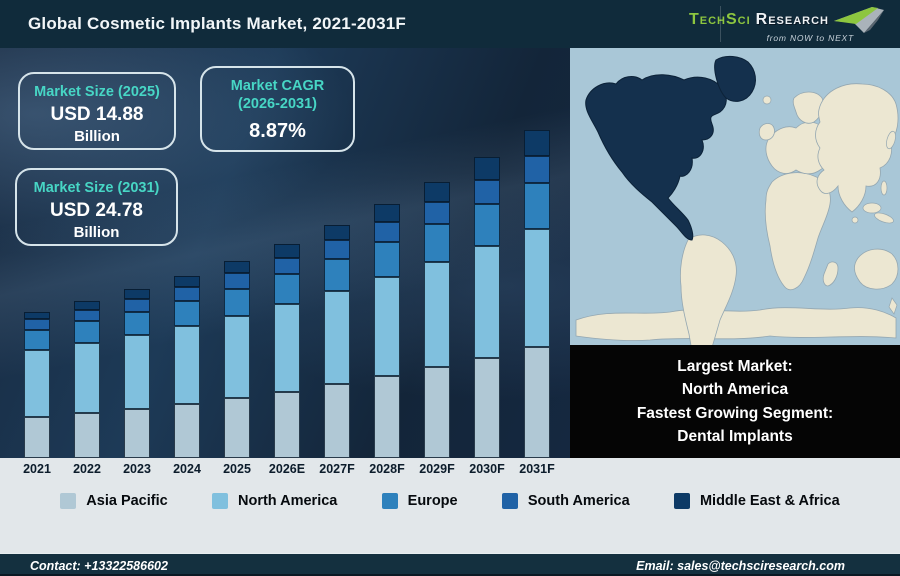 This screenshot has height=576, width=900. Describe the element at coordinates (509, 501) in the screenshot. I see `legend-swatch-south-america` at that location.